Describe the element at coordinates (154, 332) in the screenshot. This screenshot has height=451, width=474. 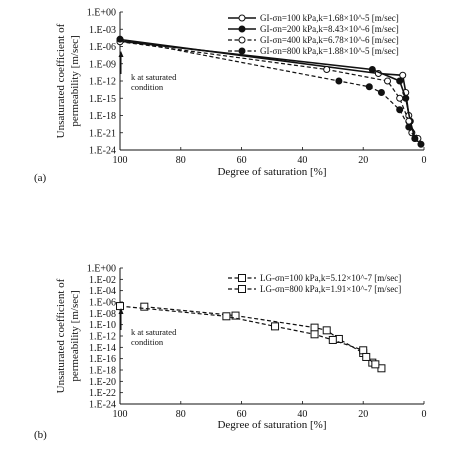
I see `annotation-text-b-line1: k at saturated` at that location.